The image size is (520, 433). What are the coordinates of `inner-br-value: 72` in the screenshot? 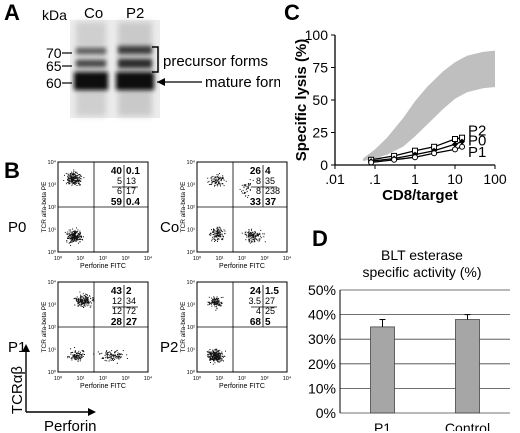 It's located at (131, 311).